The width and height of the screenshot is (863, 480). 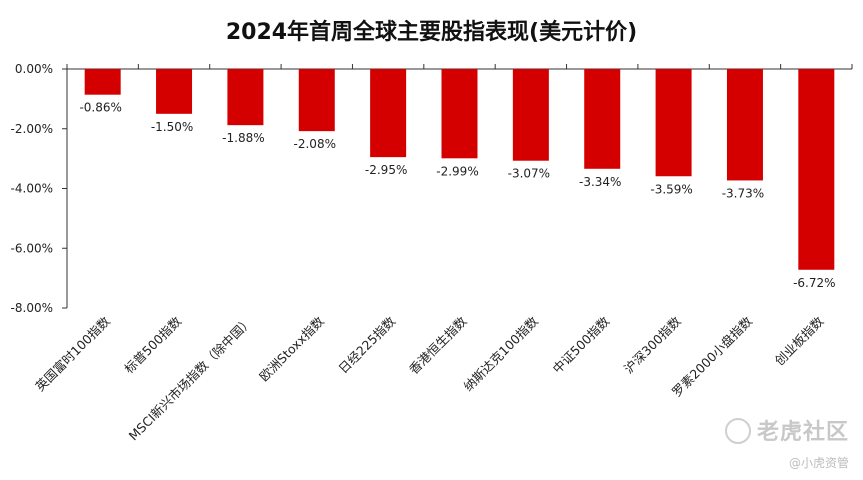 What do you see at coordinates (581, 344) in the screenshot?
I see `x-tick-label: 中证500指数` at bounding box center [581, 344].